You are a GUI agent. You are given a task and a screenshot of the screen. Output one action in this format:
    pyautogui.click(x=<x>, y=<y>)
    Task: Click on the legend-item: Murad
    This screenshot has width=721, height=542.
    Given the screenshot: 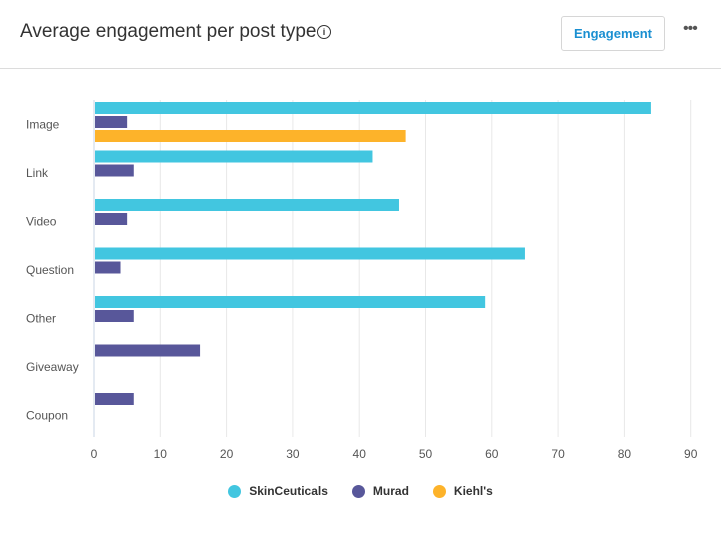 What is the action you would take?
    pyautogui.click(x=380, y=491)
    